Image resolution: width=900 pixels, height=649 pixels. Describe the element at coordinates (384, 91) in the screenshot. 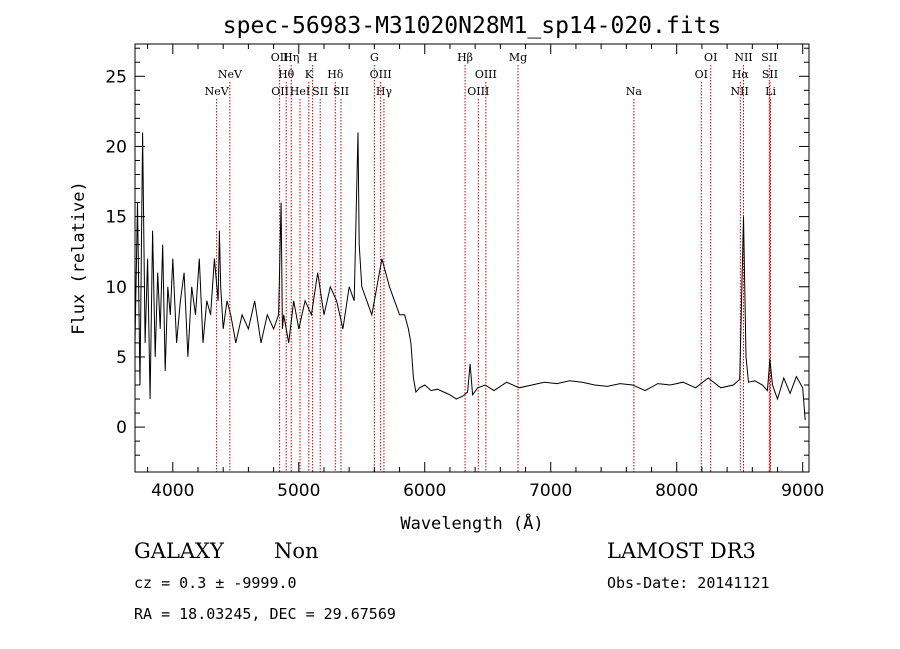

I see `emission-line-label: Hγ` at that location.